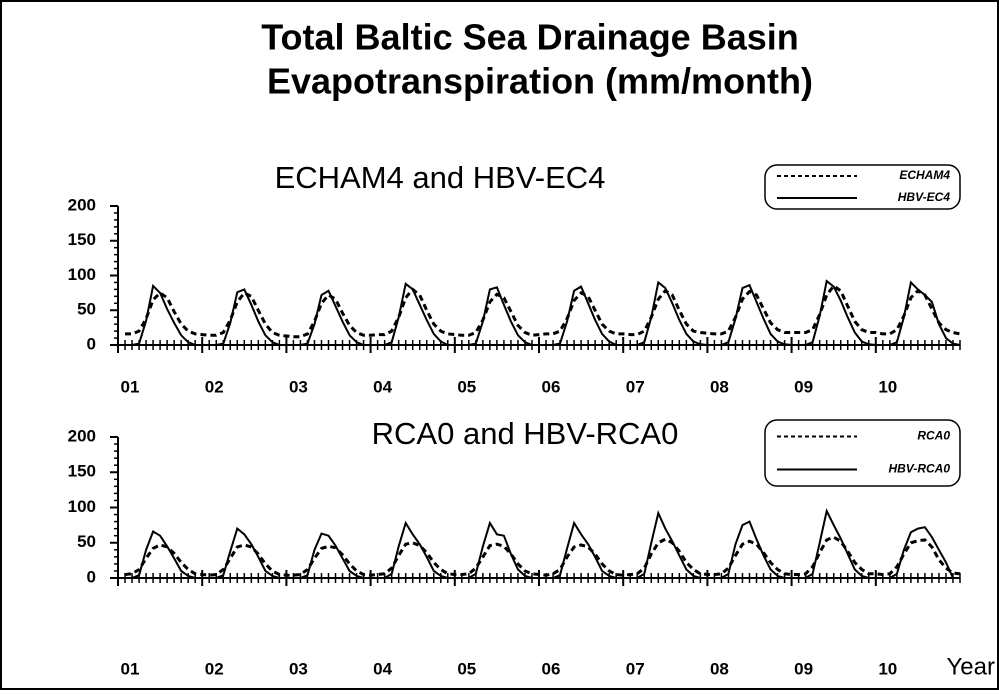  Describe the element at coordinates (933, 436) in the screenshot. I see `legend-label: RCA0` at that location.